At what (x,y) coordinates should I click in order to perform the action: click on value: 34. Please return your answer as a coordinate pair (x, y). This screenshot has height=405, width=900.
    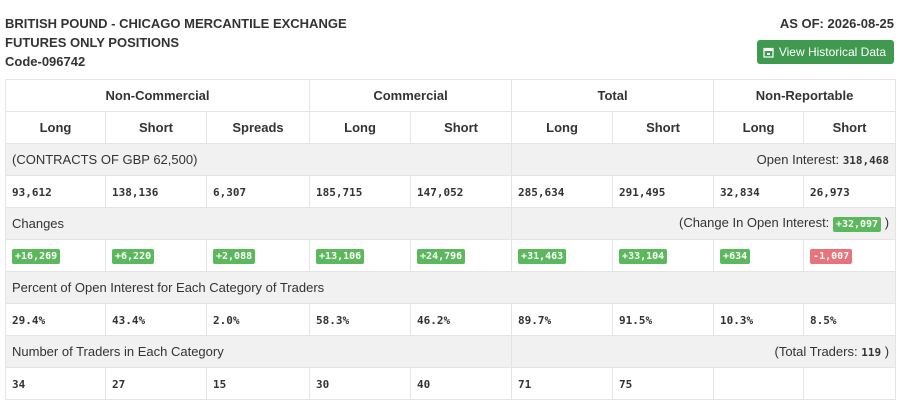
    Looking at the image, I should click on (19, 384).